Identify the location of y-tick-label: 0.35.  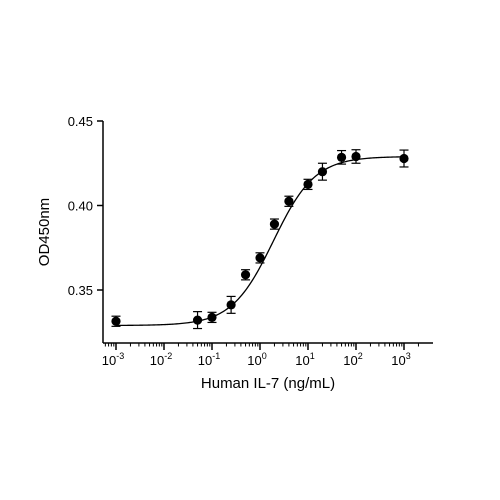
(80, 290).